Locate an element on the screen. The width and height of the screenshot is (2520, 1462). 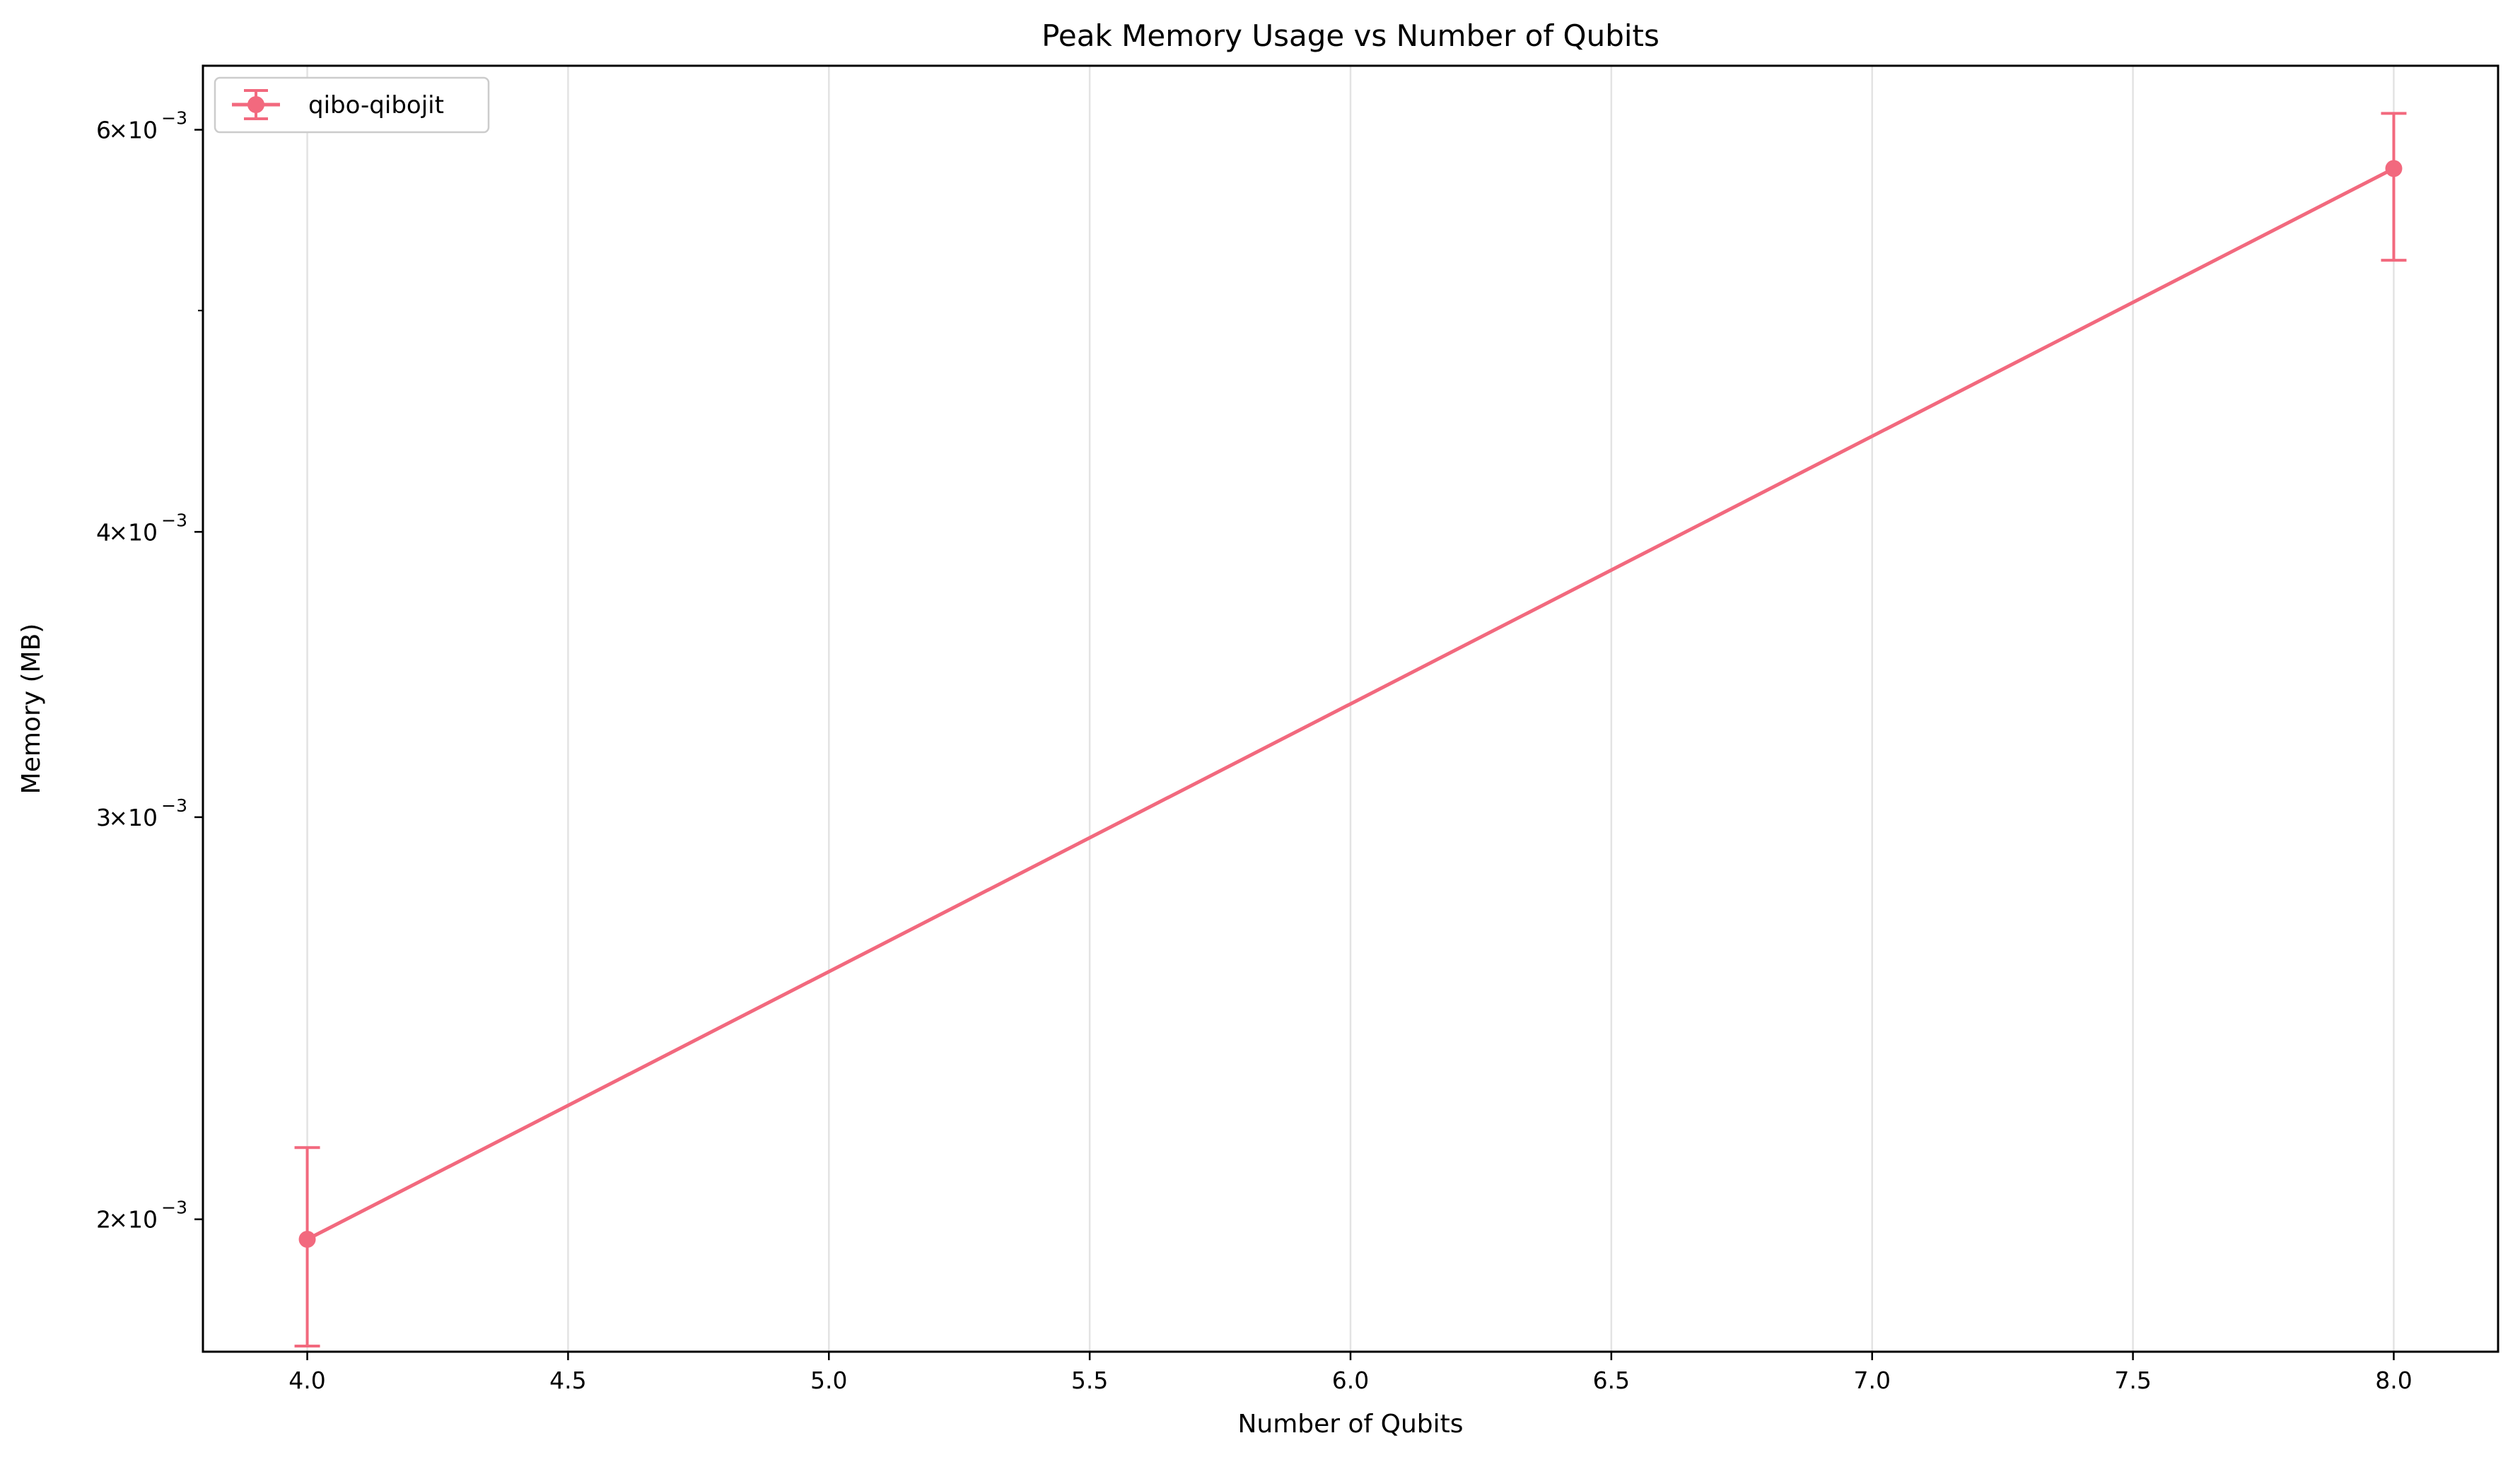
x-tick-label: 8.0 is located at coordinates (2393, 1380).